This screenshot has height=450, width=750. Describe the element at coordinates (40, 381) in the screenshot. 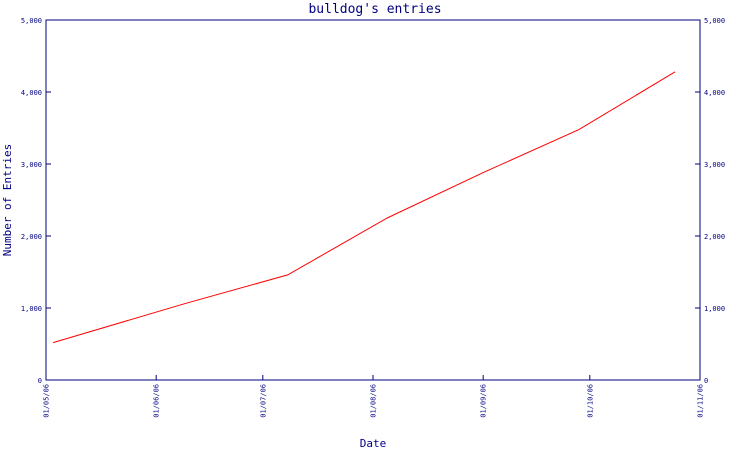

I see `y-tick-label-left: 0` at that location.